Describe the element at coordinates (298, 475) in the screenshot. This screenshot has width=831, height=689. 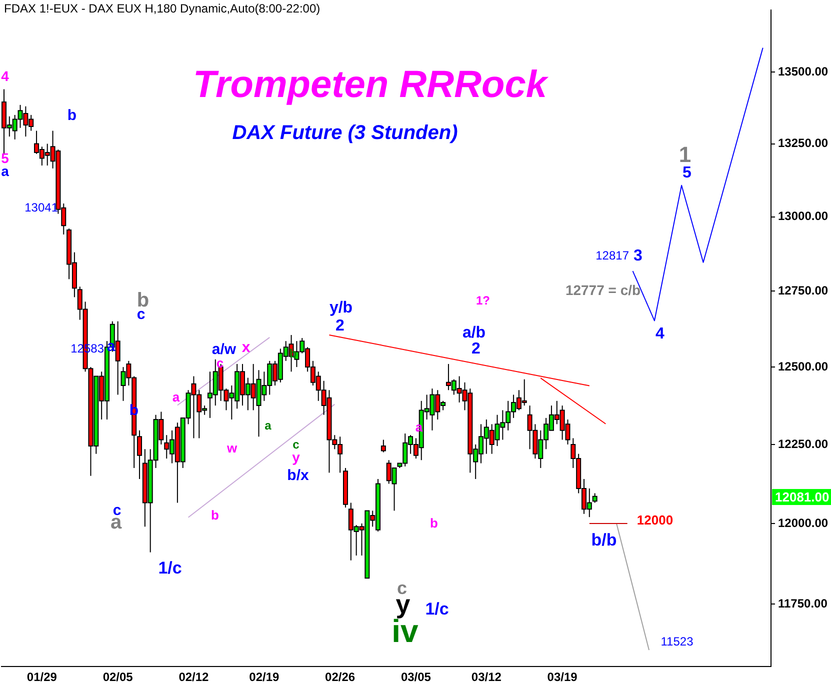
I see `annotation: b/x` at that location.